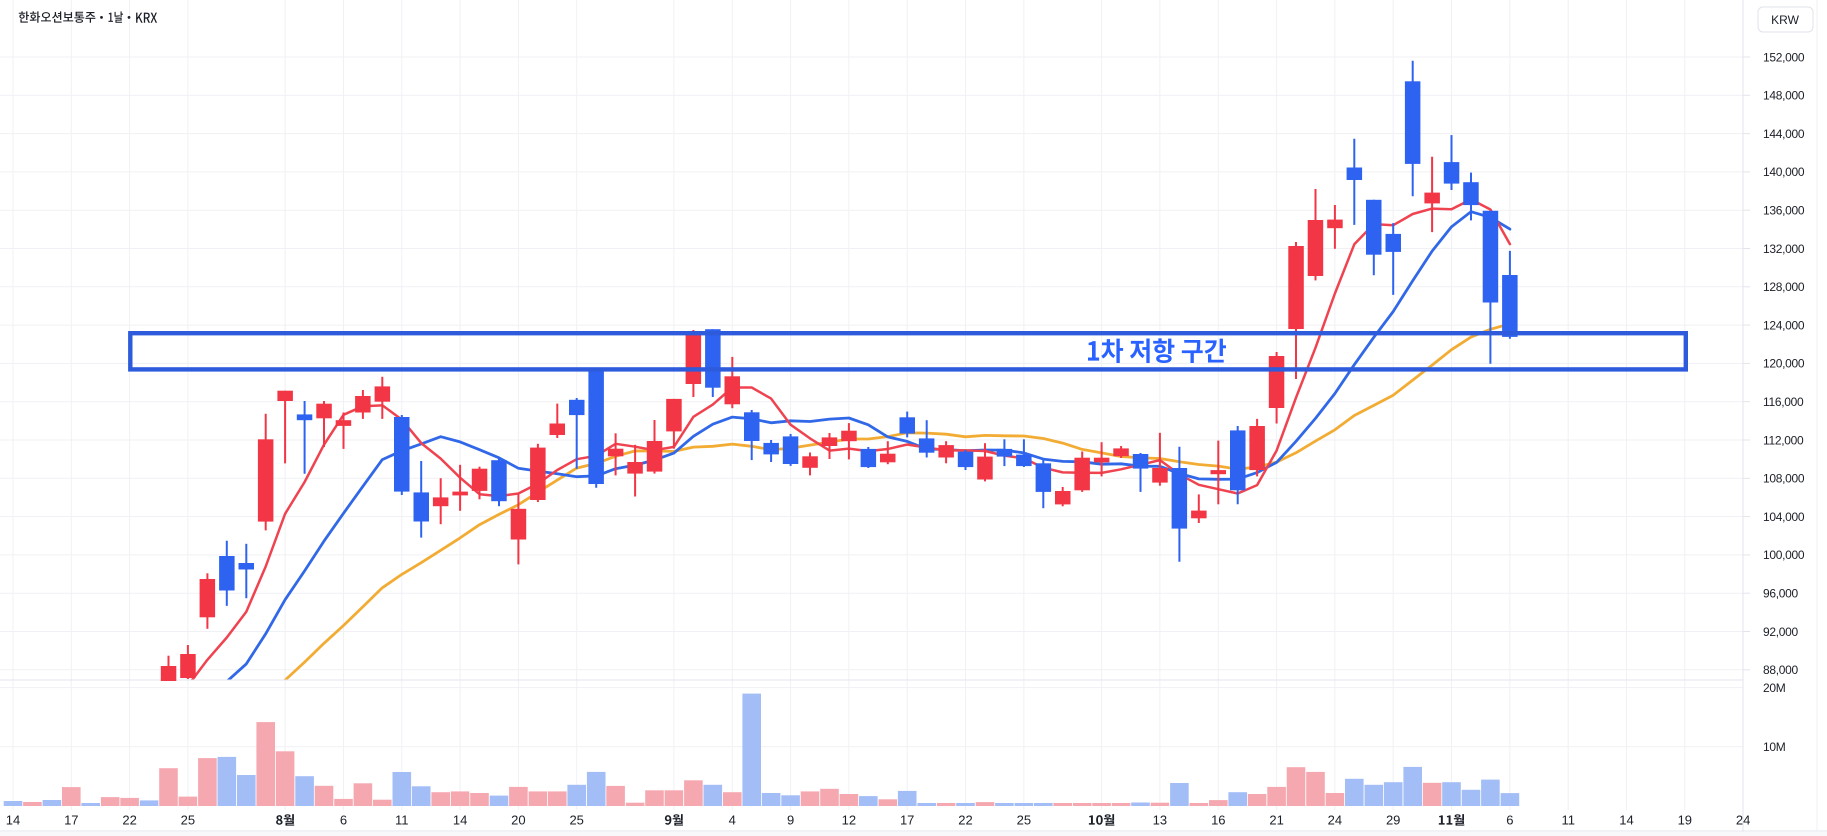 The height and width of the screenshot is (836, 1827). I want to click on svg-text: 13, so click(1160, 820).